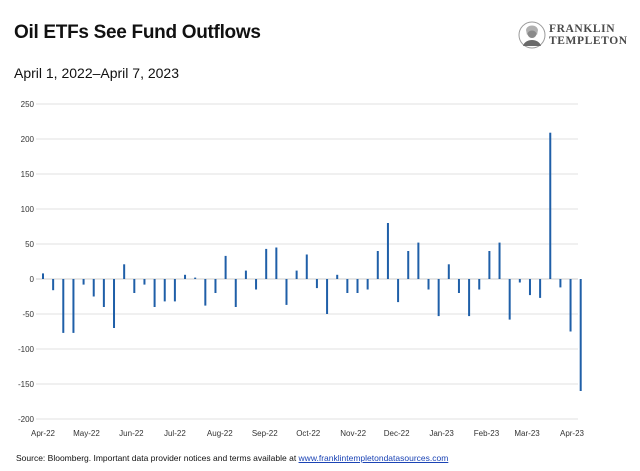 This screenshot has height=471, width=640. I want to click on y-tick-label: -200, so click(26, 419).